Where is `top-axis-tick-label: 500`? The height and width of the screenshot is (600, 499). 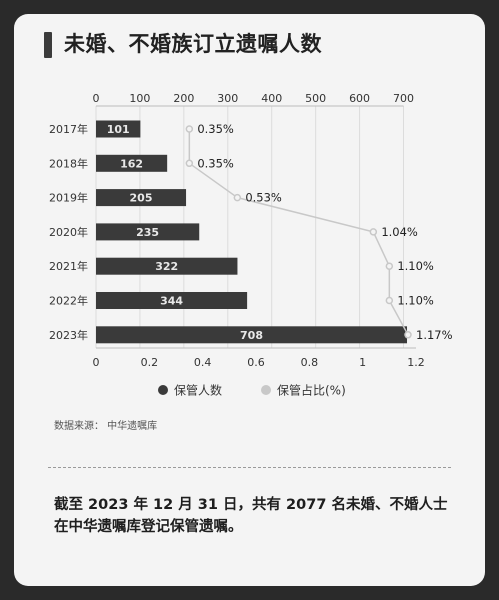
top-axis-tick-label: 500 is located at coordinates (315, 98).